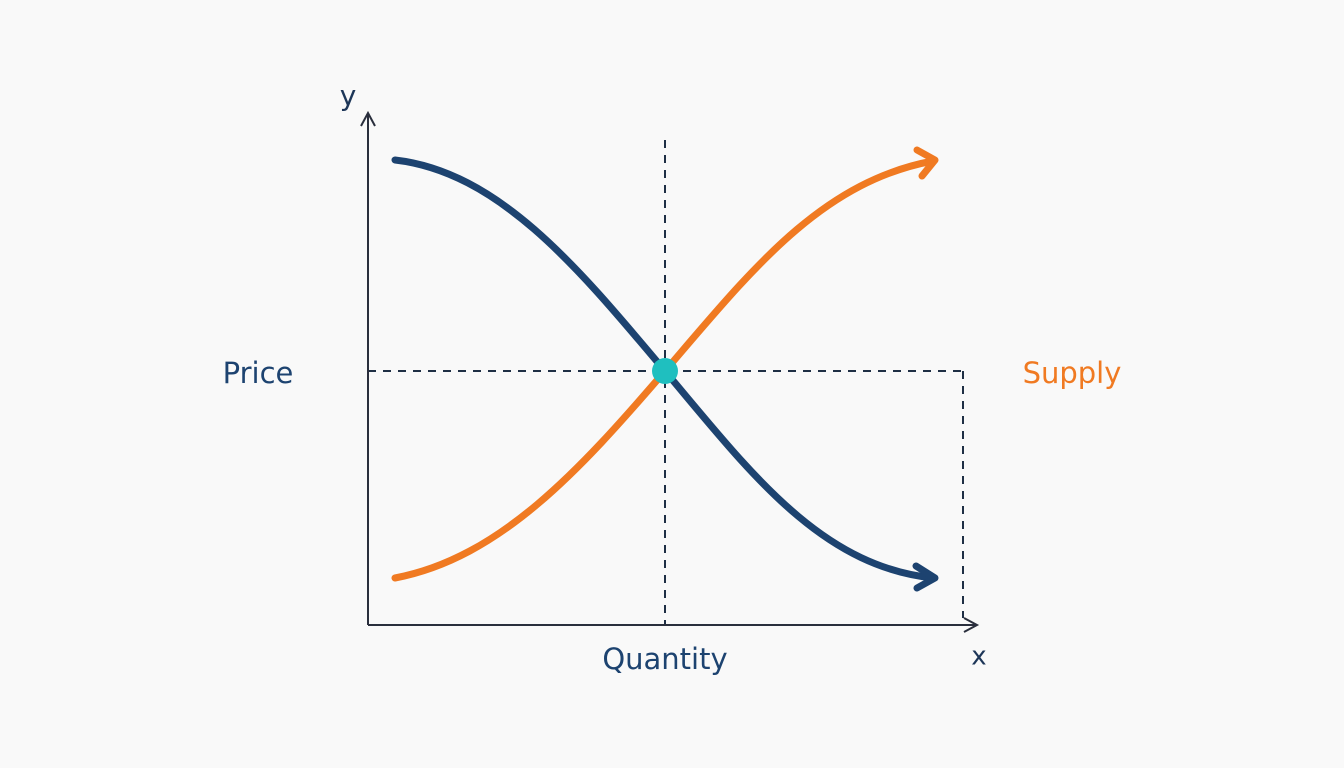 The image size is (1344, 768). What do you see at coordinates (665, 371) in the screenshot?
I see `equilibrium-point` at bounding box center [665, 371].